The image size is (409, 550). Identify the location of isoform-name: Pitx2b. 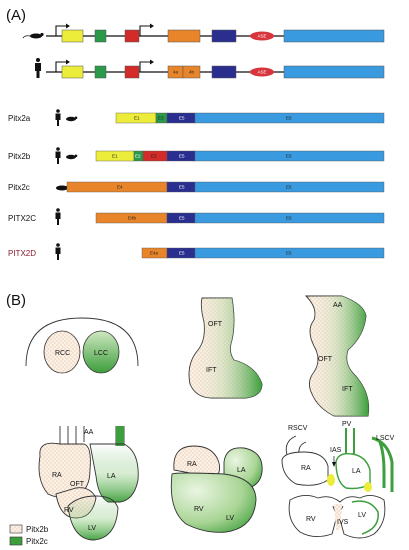
(19, 156).